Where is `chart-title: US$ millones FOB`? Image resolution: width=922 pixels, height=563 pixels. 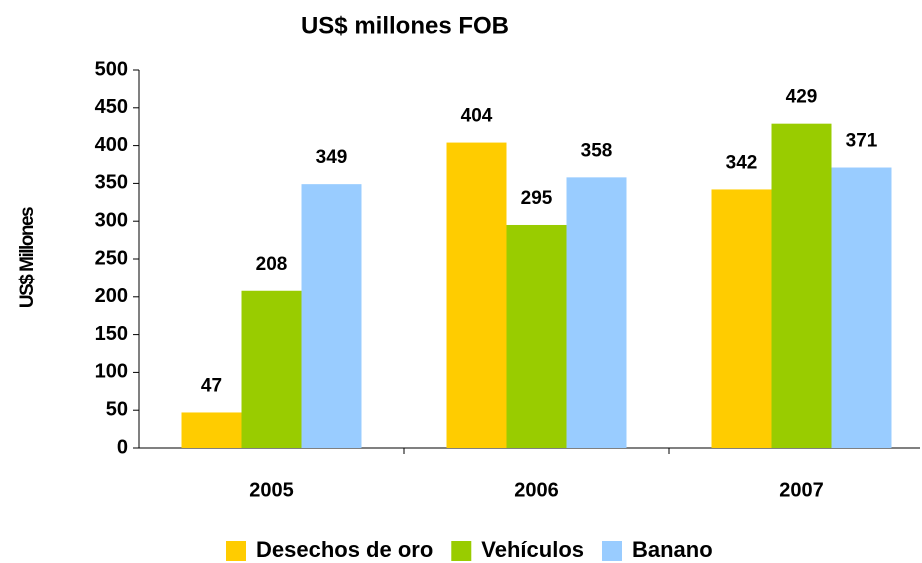 chart-title: US$ millones FOB is located at coordinates (405, 25).